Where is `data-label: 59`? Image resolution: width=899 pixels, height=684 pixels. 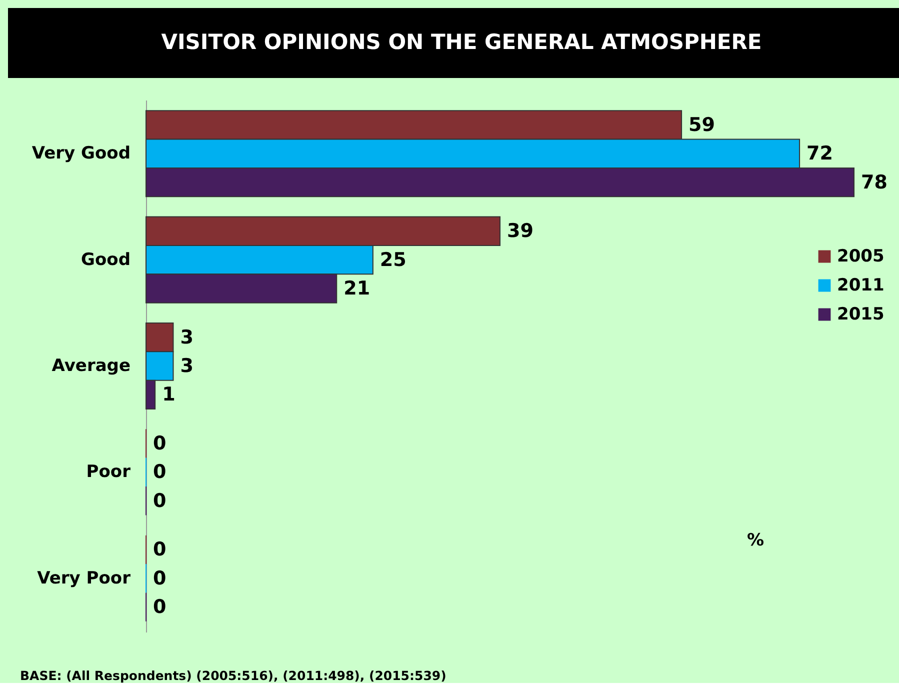 data-label: 59 is located at coordinates (701, 125).